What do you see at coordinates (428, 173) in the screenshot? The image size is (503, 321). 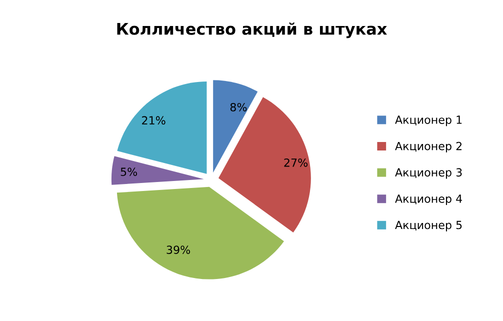 I see `legend-label: Акционер 3` at bounding box center [428, 173].